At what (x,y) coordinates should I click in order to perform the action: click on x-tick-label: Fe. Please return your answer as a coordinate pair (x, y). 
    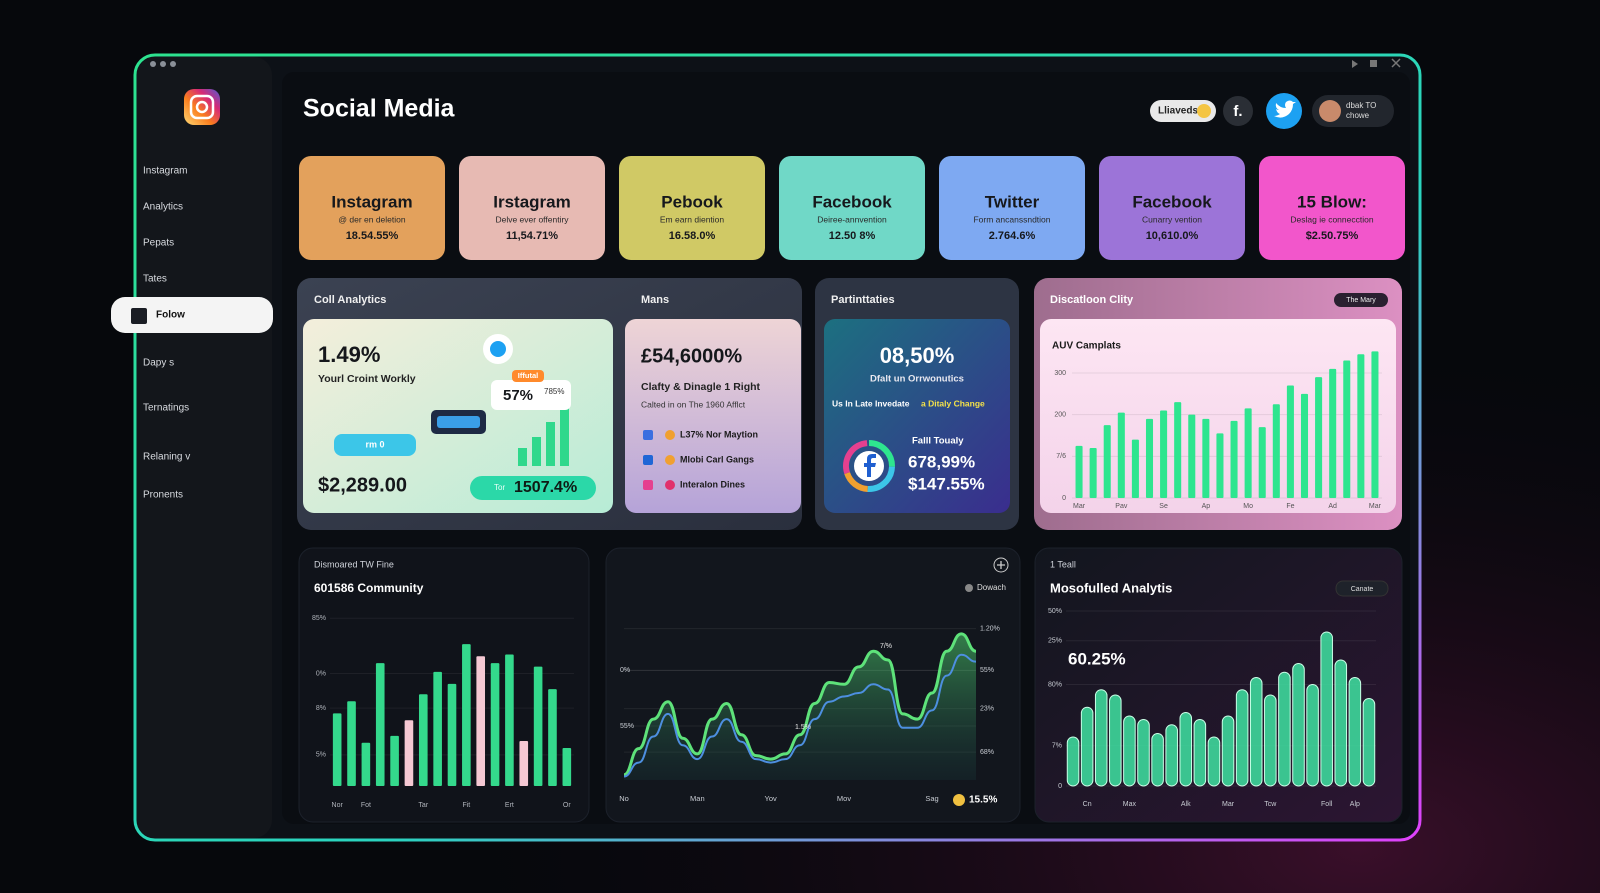
    Looking at the image, I should click on (1290, 506).